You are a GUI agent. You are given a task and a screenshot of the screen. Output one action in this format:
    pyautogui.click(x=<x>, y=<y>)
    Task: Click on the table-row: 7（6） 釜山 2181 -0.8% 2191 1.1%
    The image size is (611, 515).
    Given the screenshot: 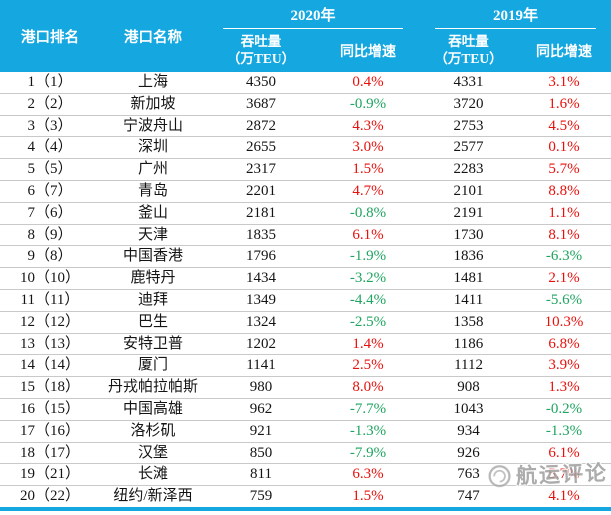 What is the action you would take?
    pyautogui.click(x=305, y=213)
    